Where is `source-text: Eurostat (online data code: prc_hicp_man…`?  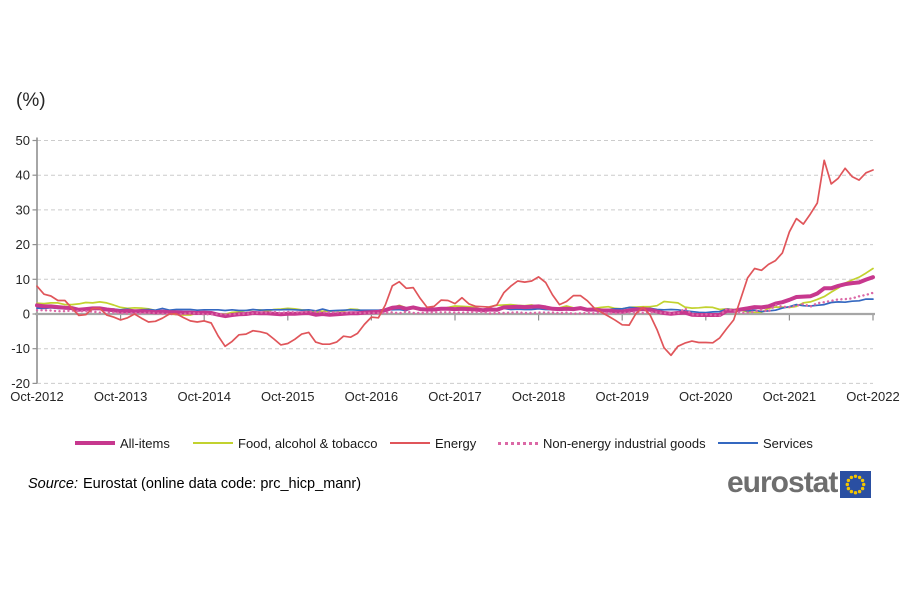 source-text: Eurostat (online data code: prc_hicp_man… is located at coordinates (222, 484).